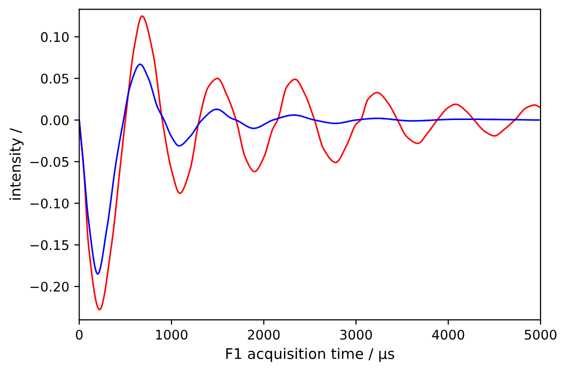 This screenshot has height=374, width=566. Describe the element at coordinates (264, 335) in the screenshot. I see `x-tick-label: 2000` at that location.